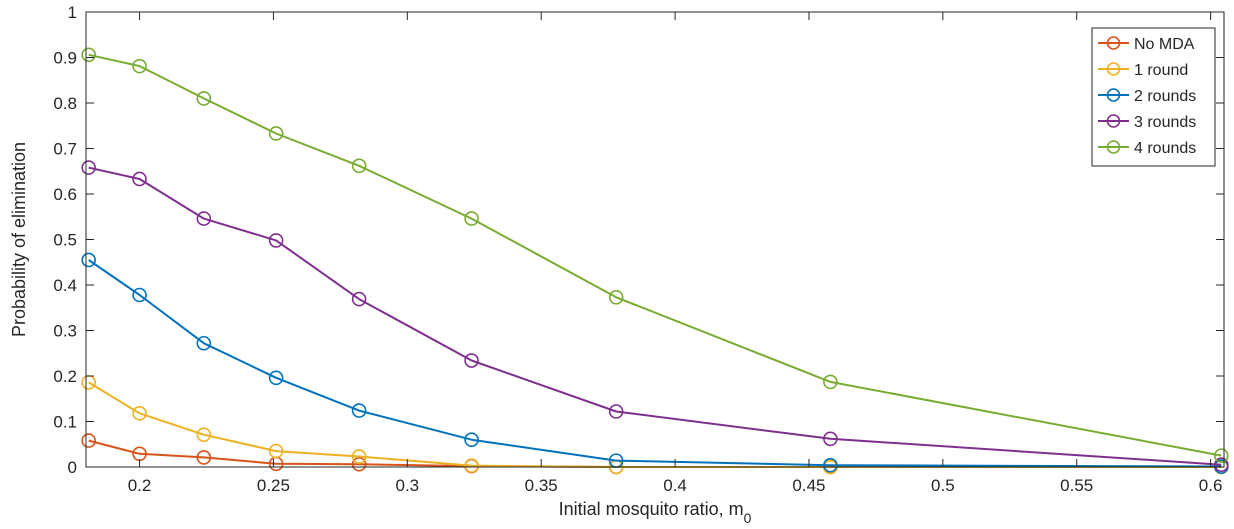 The width and height of the screenshot is (1234, 529). Describe the element at coordinates (65, 285) in the screenshot. I see `y-tick-label: 0.4` at that location.